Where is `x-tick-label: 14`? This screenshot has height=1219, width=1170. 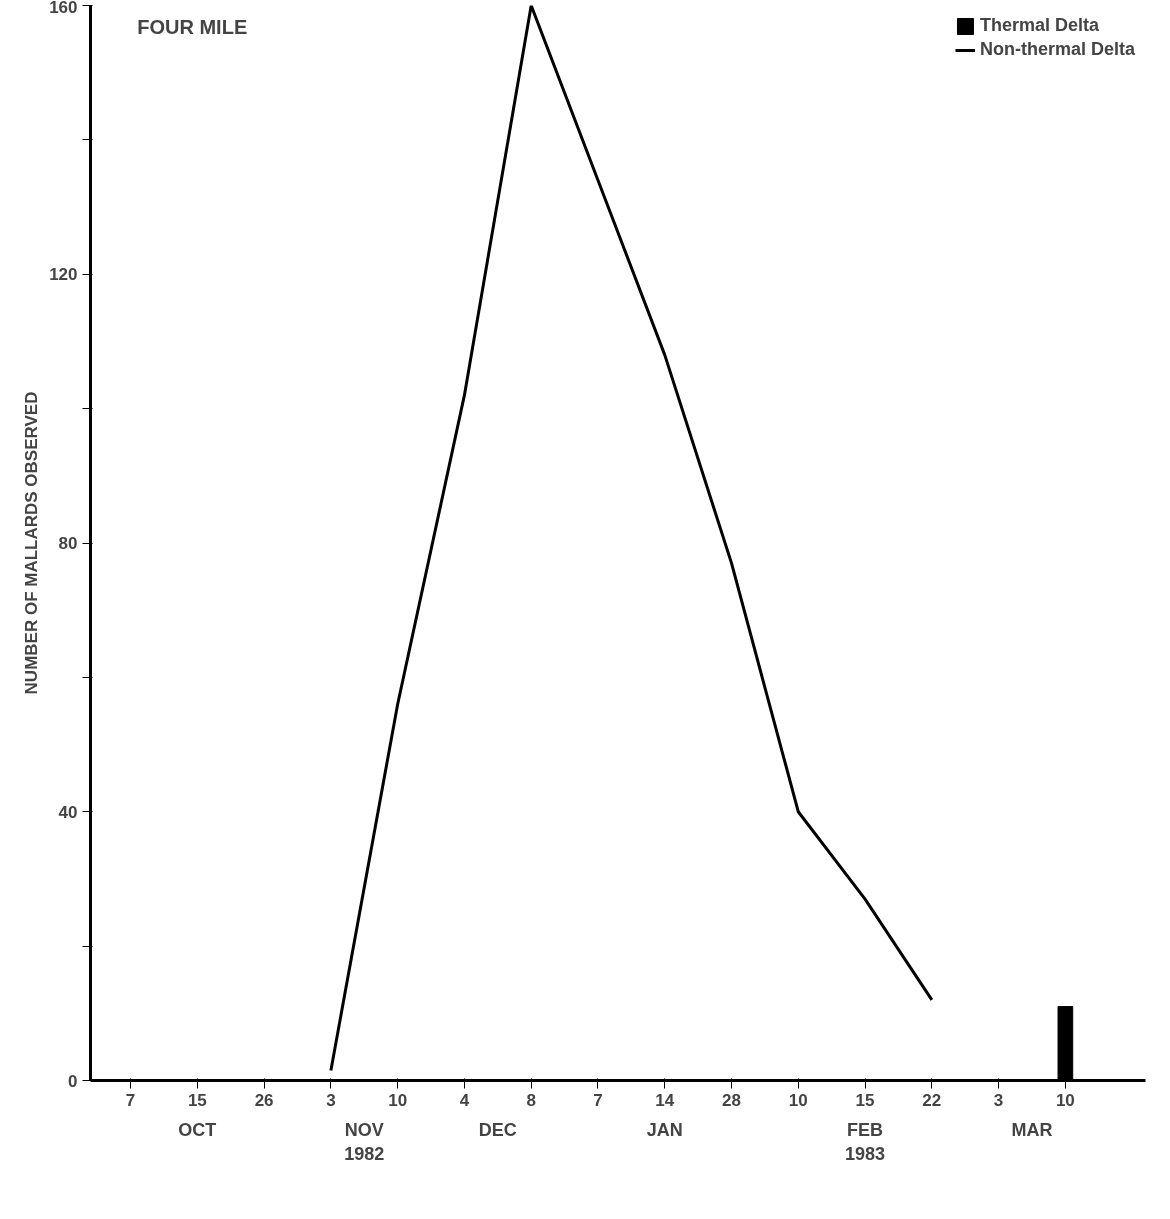
x-tick-label: 14 is located at coordinates (665, 1100).